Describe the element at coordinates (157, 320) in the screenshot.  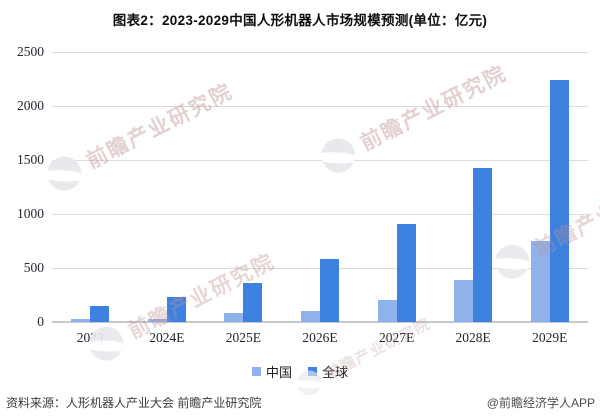
I see `bar-china-2024E` at that location.